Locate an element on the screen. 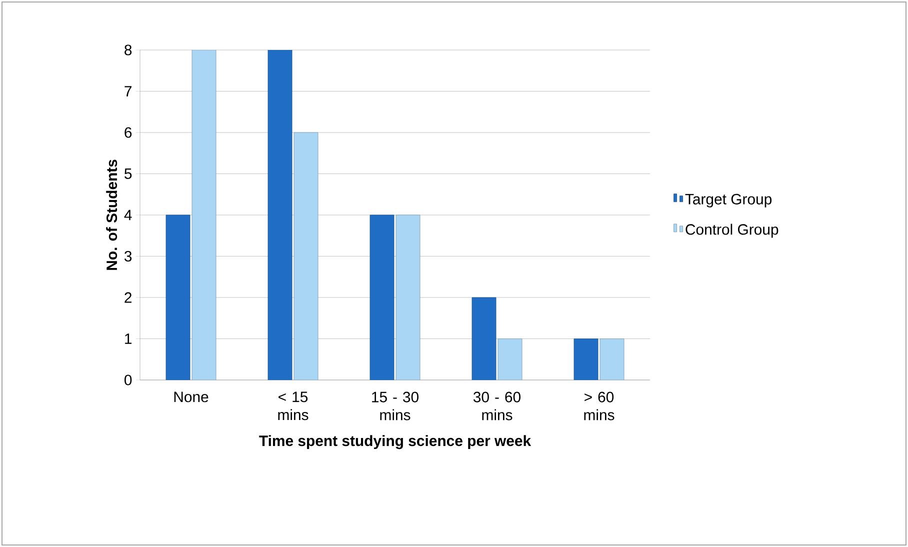 Image resolution: width=908 pixels, height=547 pixels. legend-label: Control Group is located at coordinates (732, 231).